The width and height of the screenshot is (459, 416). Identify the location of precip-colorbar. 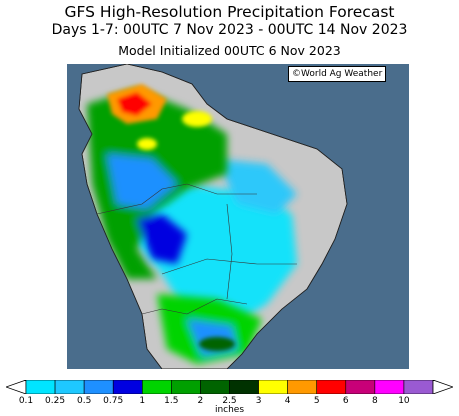
(229, 387).